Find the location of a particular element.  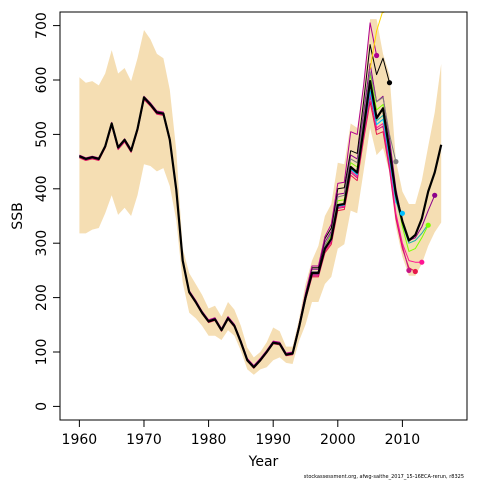

y-tick-label-500: 500 is located at coordinates (42, 134).